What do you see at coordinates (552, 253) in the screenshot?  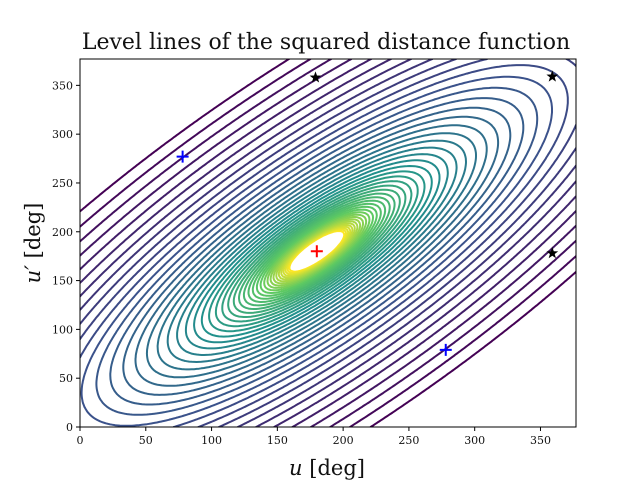 I see `marker-star-right-mid` at bounding box center [552, 253].